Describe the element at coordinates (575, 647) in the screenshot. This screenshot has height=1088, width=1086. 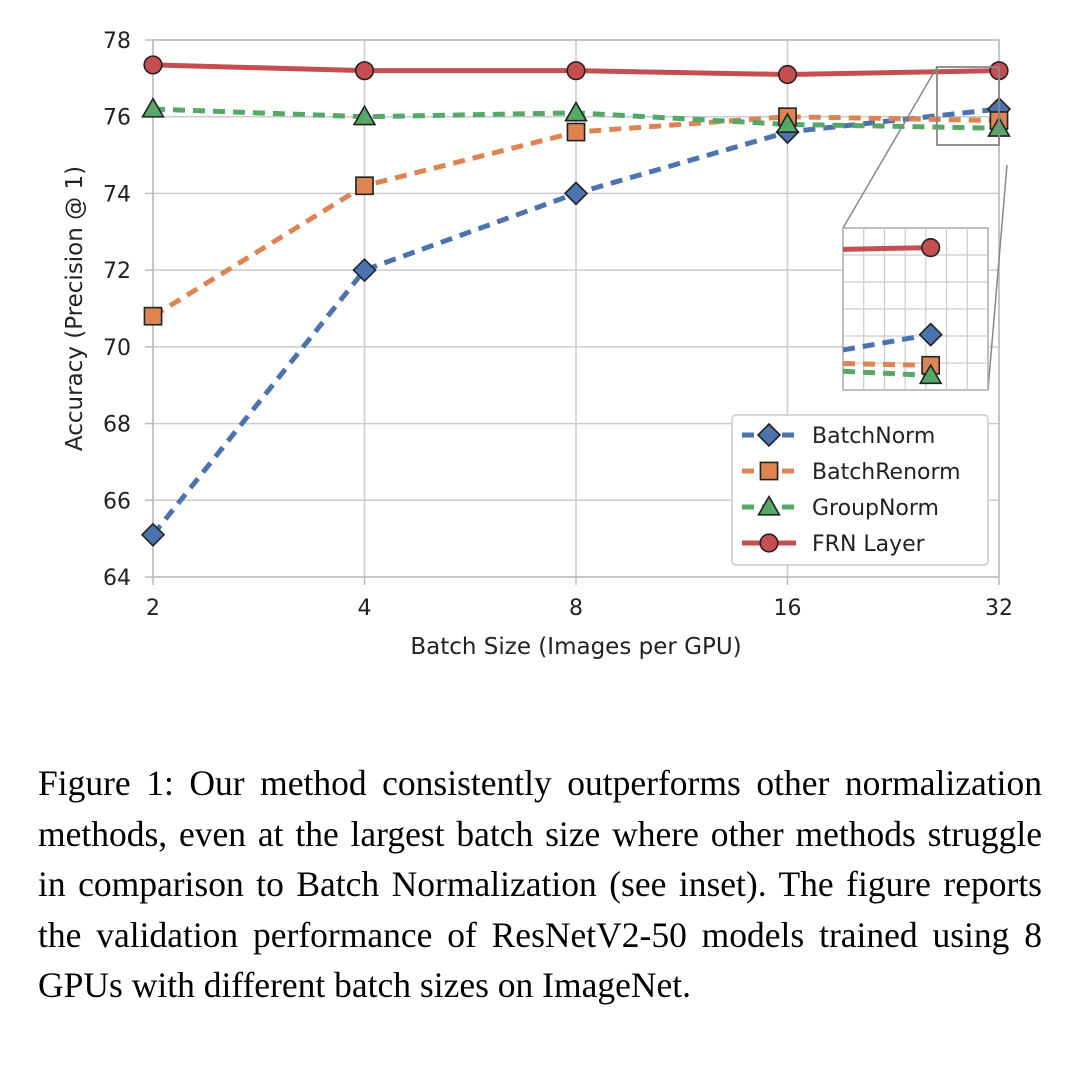
I see `x-axis-label: Batch Size (Images per GPU)` at that location.